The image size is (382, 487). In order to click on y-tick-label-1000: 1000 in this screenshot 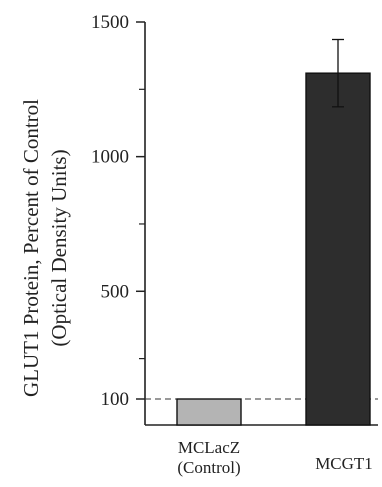, I will do `click(110, 157)`.